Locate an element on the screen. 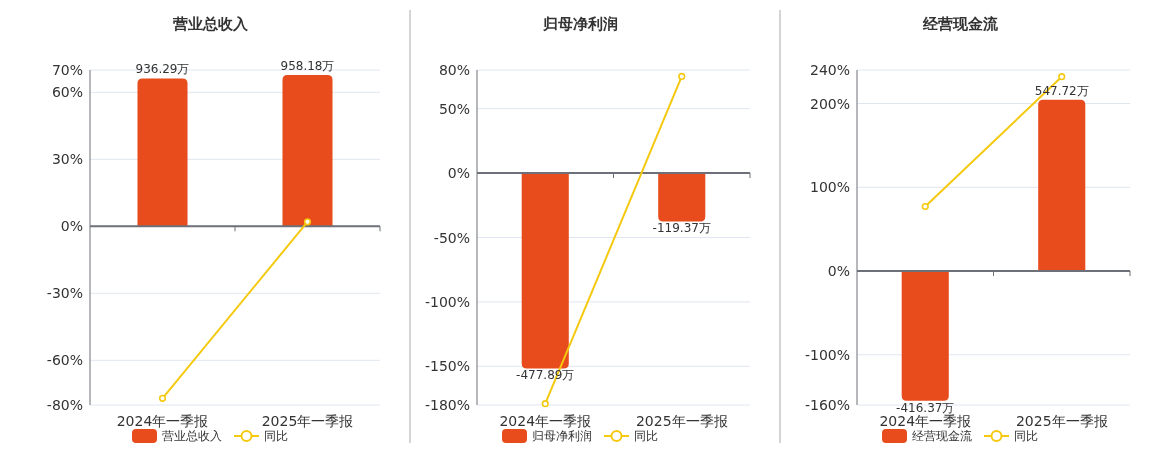  y-tick-label: 100% is located at coordinates (829, 187).